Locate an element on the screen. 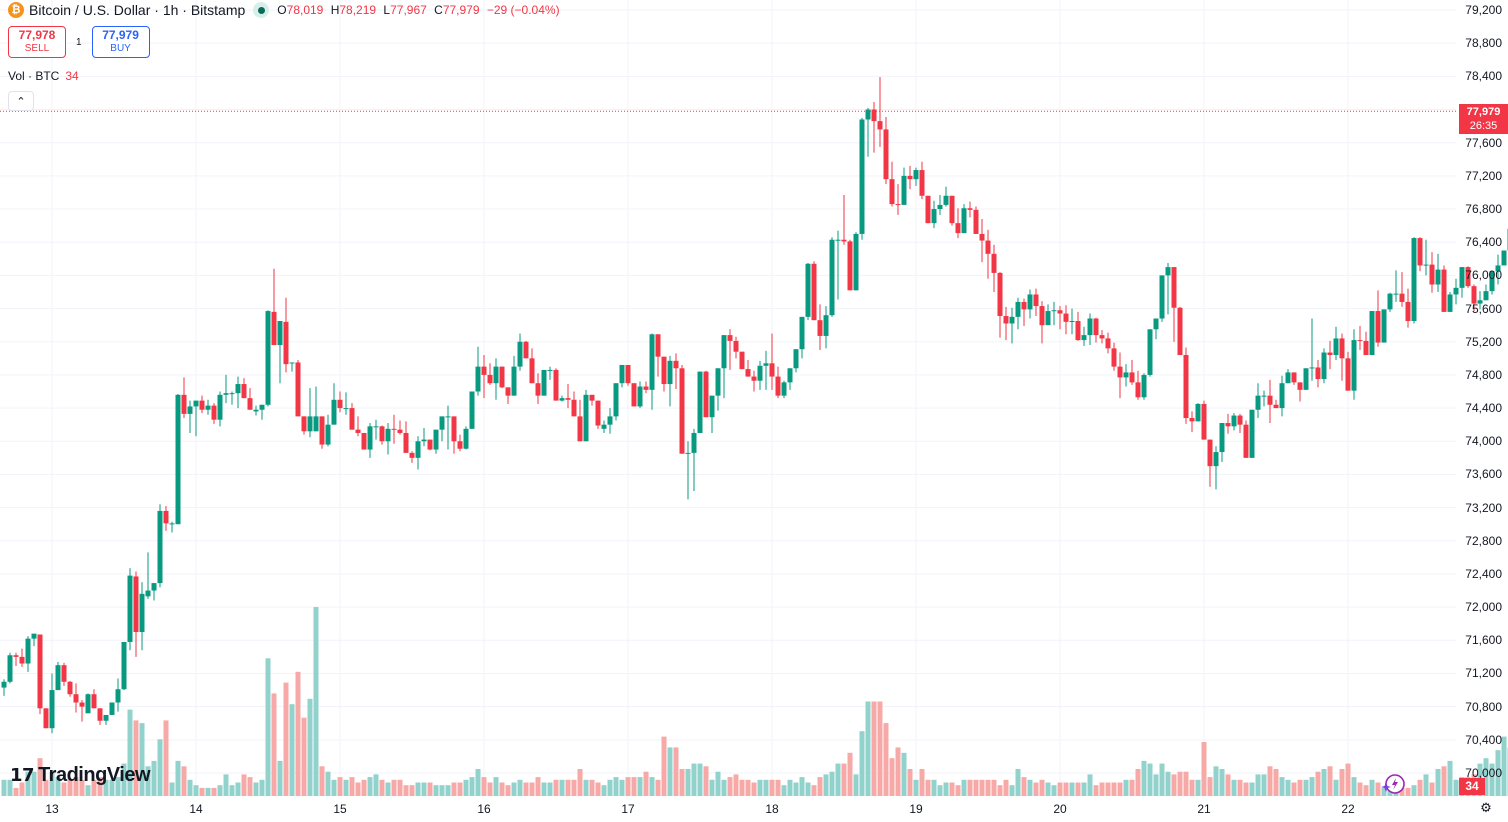 This screenshot has width=1508, height=822. symbol-title: Bitcoin / U.S. Dollar · 1h · Bitstamp is located at coordinates (137, 10).